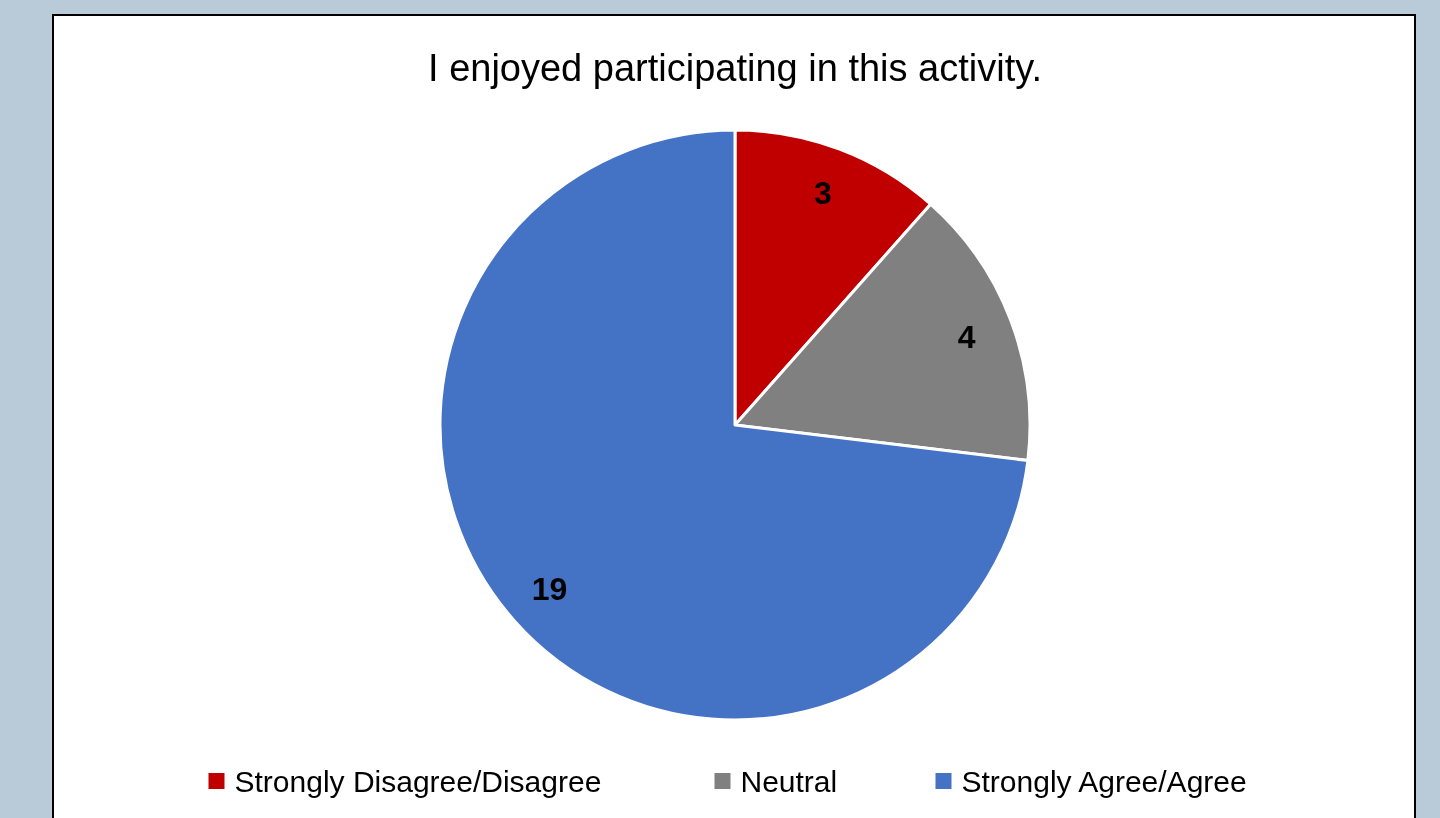 The height and width of the screenshot is (818, 1440). I want to click on legend-label: Strongly Disagree/Disagree, so click(418, 781).